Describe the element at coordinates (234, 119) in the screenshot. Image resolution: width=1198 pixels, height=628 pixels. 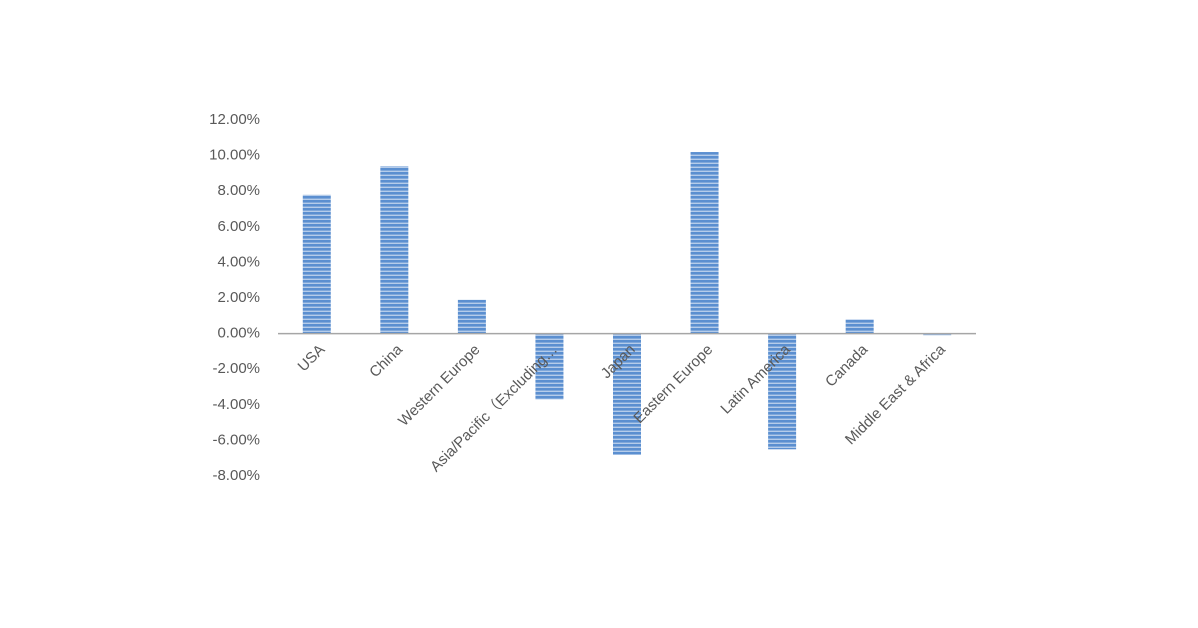
I see `y-tick-label: 12.00%` at that location.